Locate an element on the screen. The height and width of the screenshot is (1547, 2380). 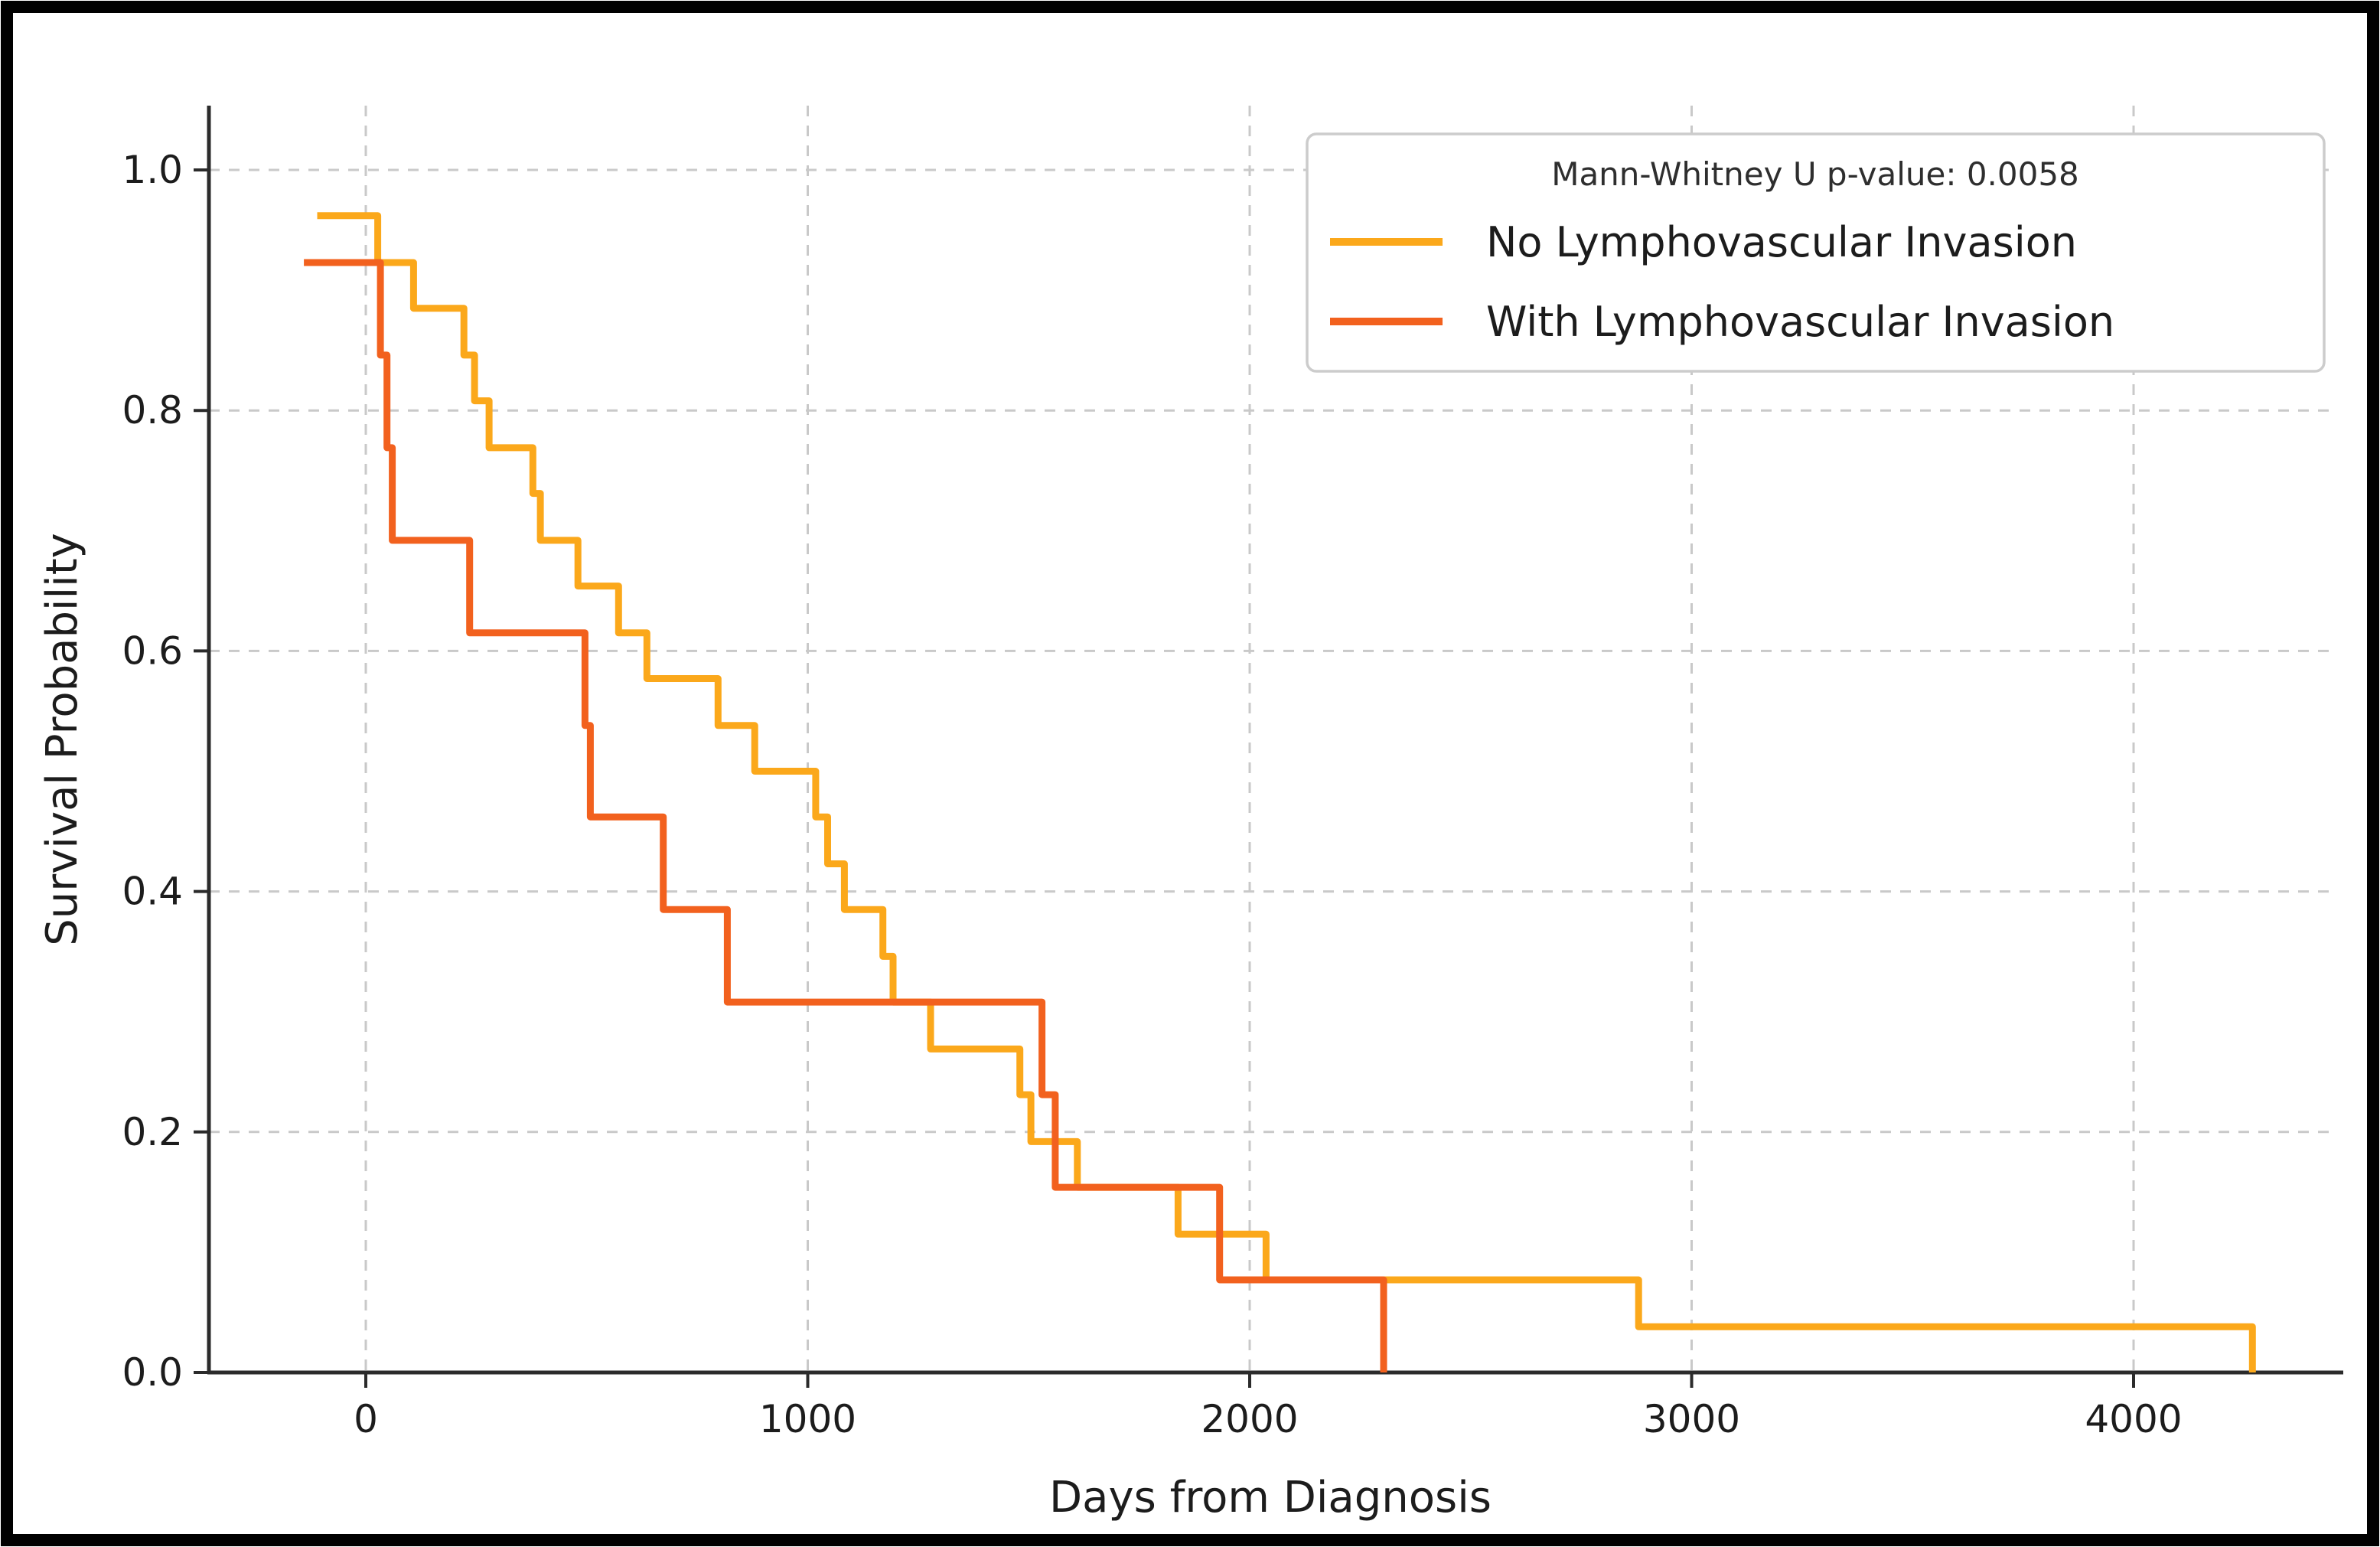
x-axis-title: Days from Diagnosis is located at coordinates (1270, 1498).